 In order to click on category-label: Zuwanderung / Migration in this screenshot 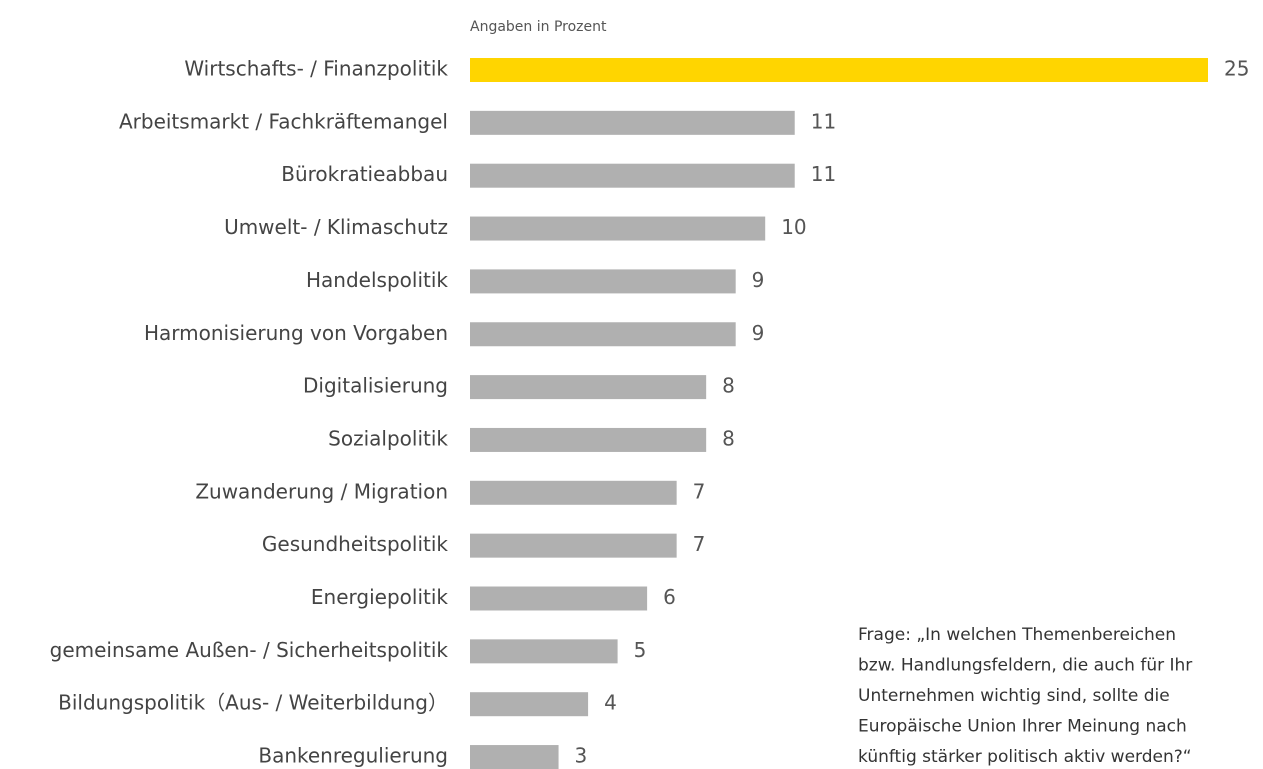, I will do `click(321, 491)`.